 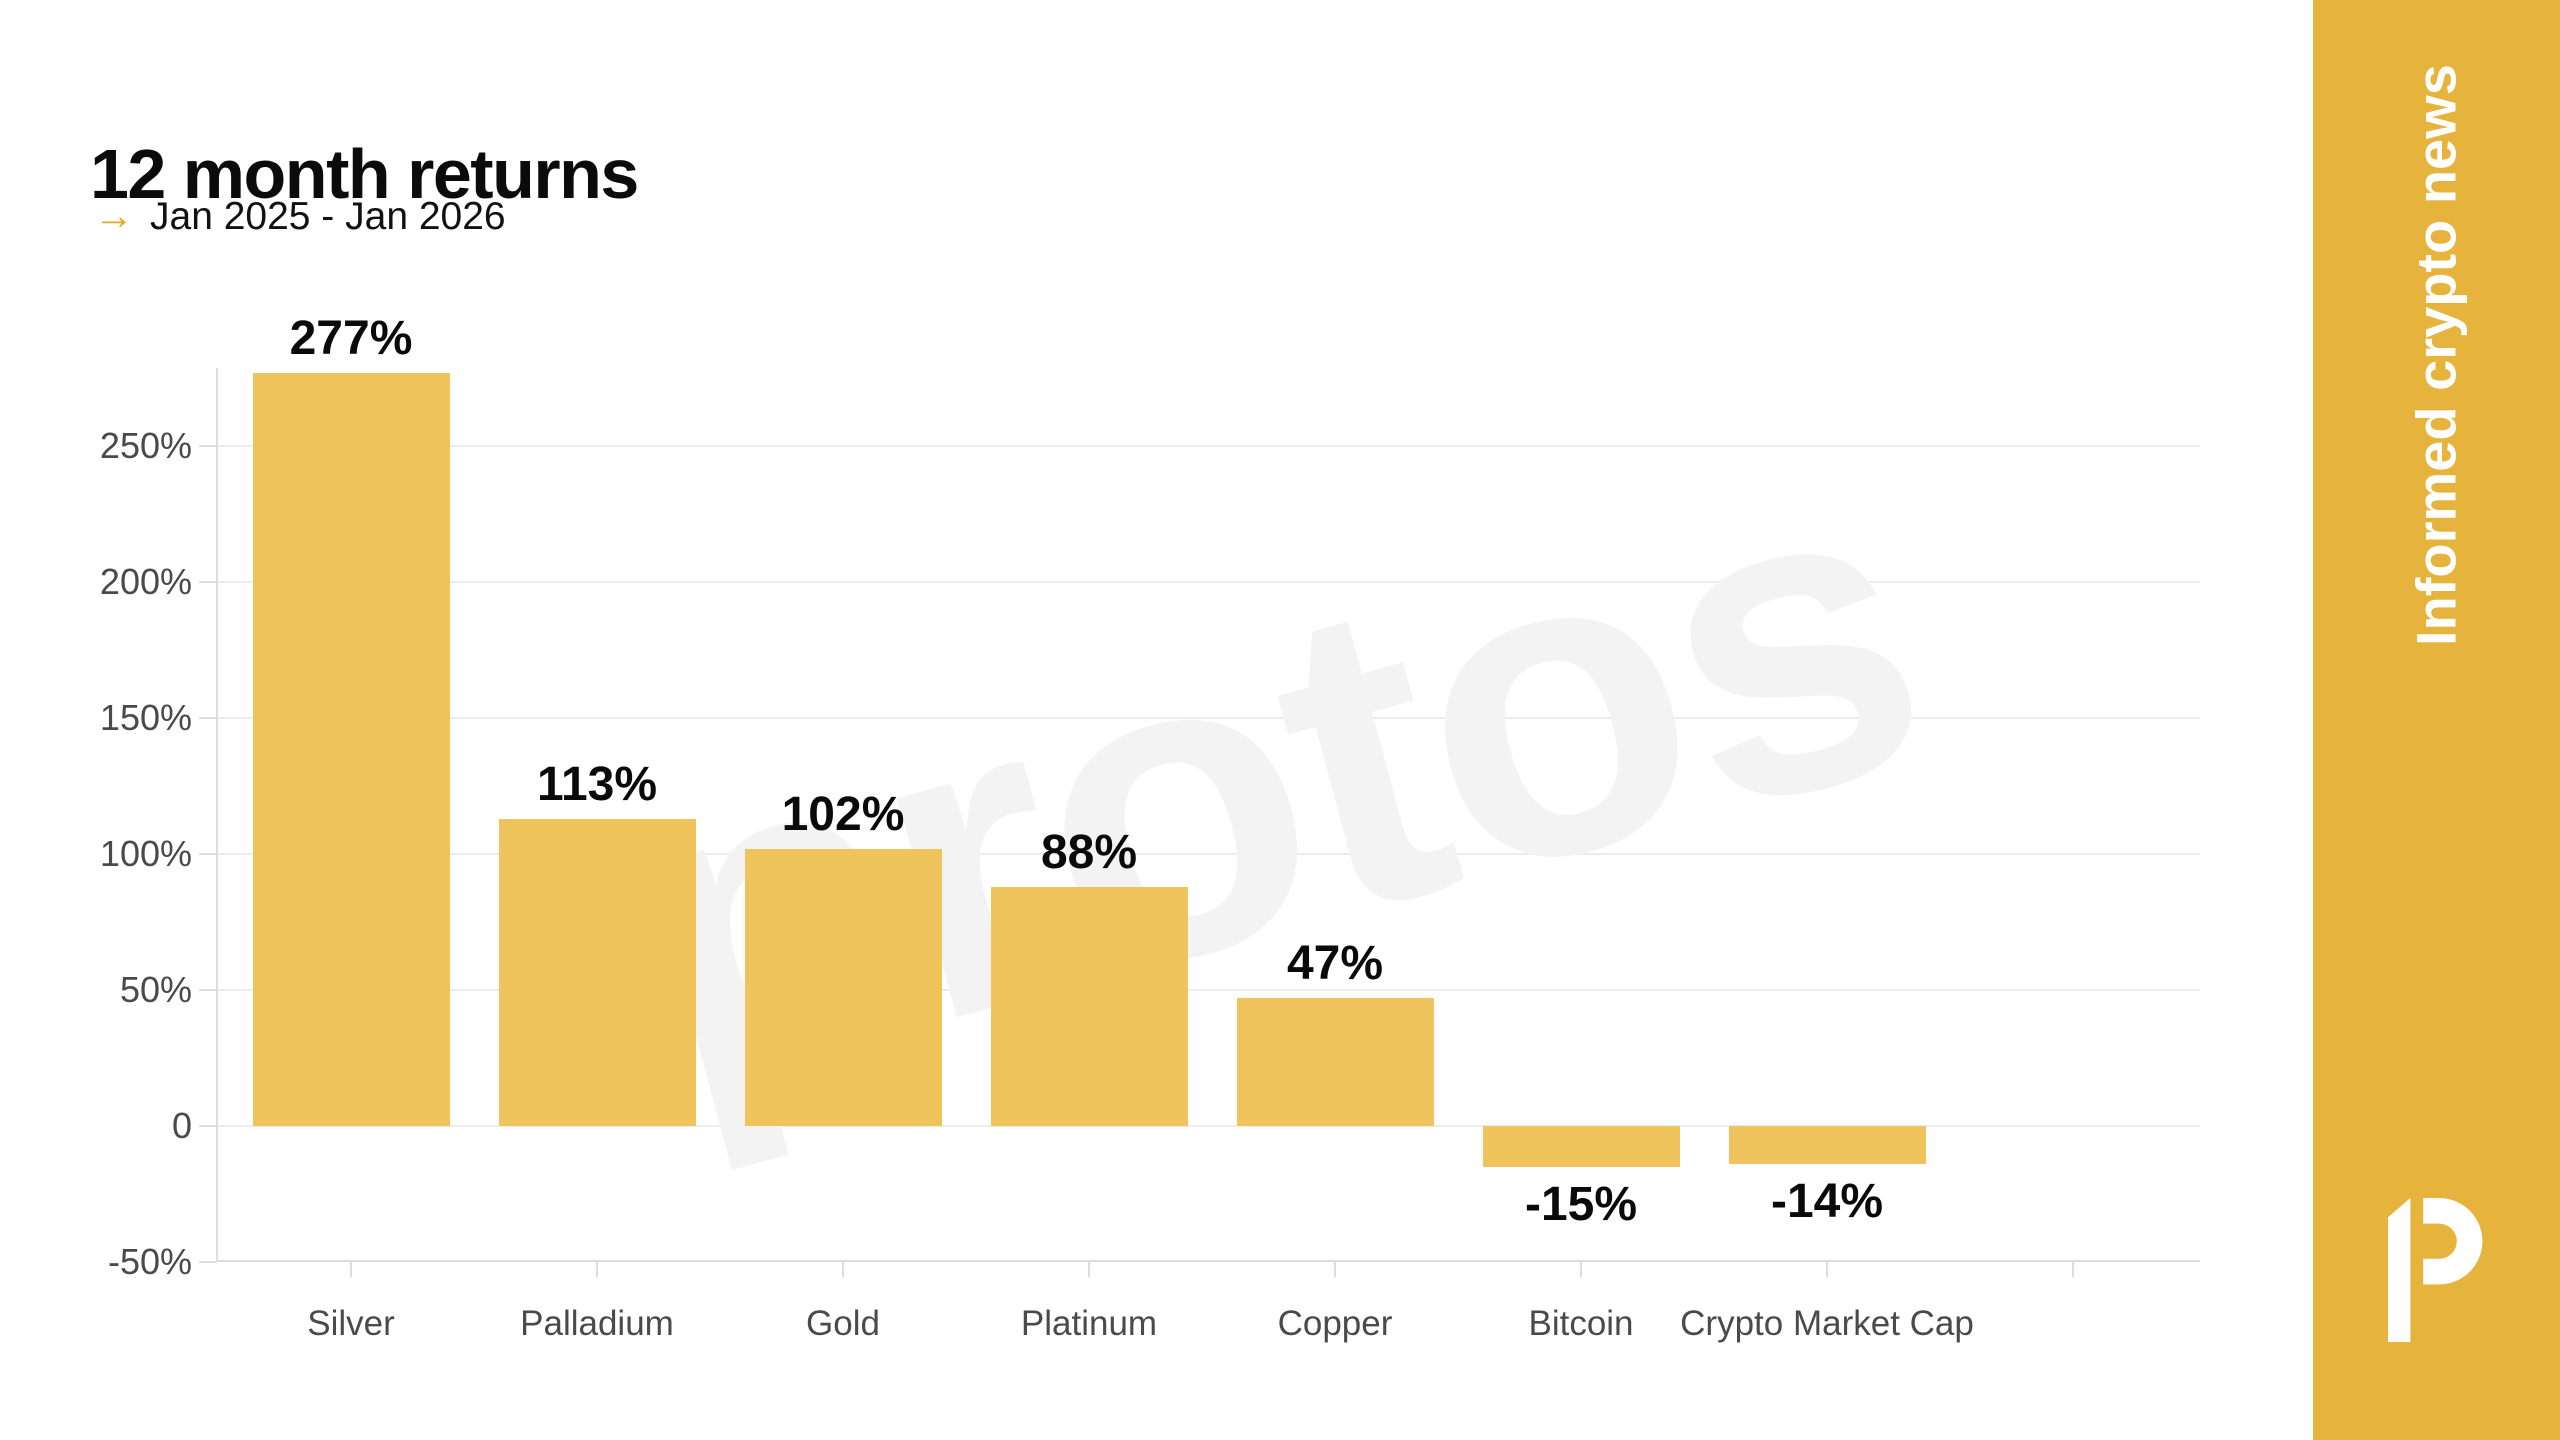 I want to click on value-label-gold: 102%, so click(x=843, y=814).